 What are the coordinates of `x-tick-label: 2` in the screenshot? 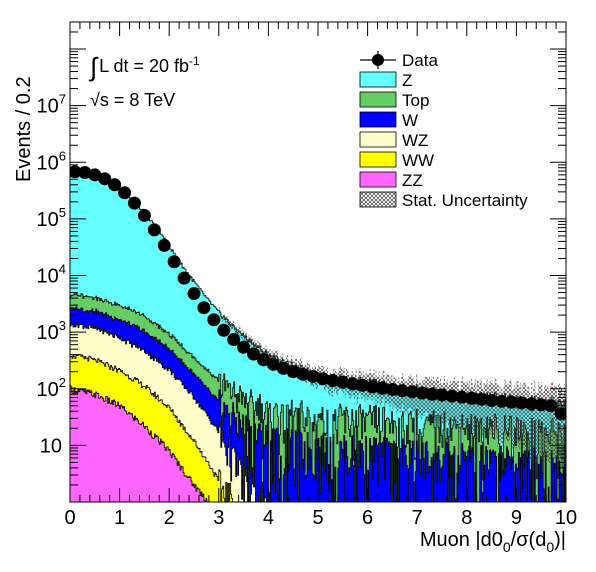 It's located at (169, 518).